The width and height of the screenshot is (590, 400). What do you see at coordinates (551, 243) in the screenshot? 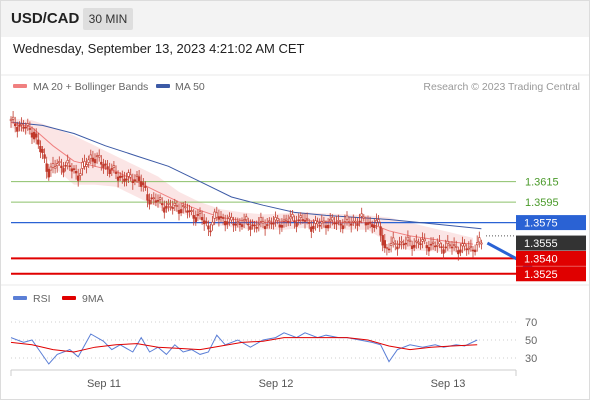
I see `current-price-tag` at bounding box center [551, 243].